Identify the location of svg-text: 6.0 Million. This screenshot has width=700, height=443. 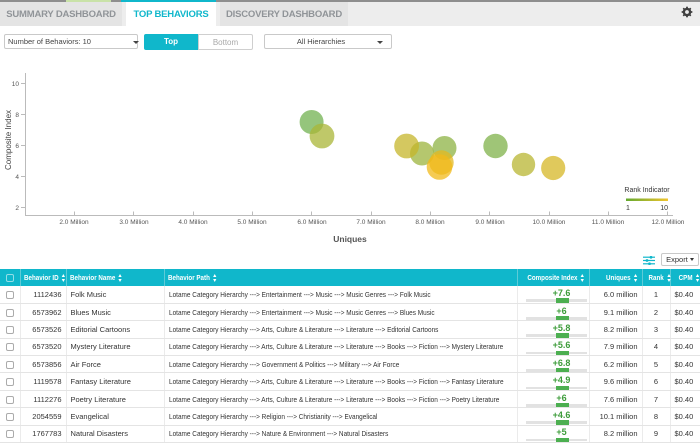
(312, 222).